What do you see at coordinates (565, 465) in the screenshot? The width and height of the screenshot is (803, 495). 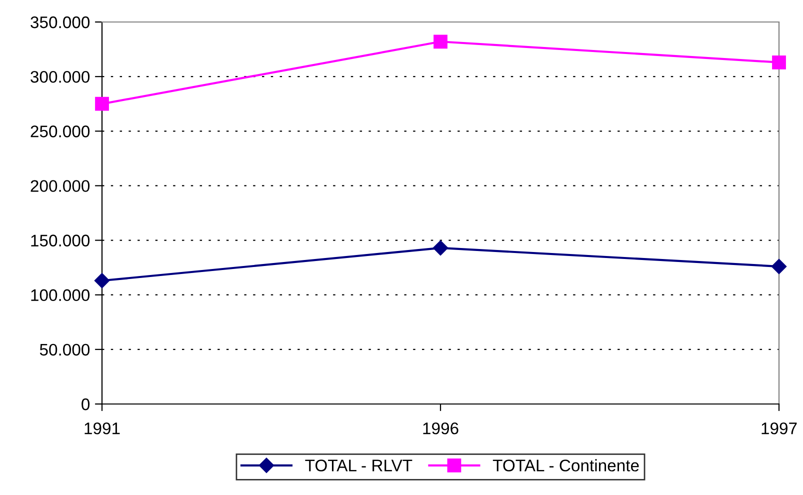 I see `legend-label: TOTAL - Continente` at bounding box center [565, 465].